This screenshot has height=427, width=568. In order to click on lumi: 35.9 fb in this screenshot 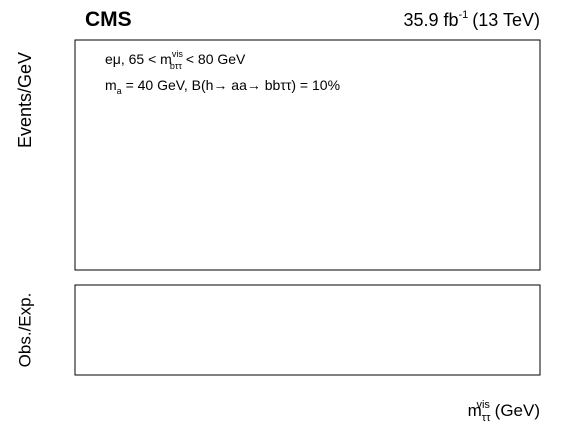, I will do `click(430, 20)`.